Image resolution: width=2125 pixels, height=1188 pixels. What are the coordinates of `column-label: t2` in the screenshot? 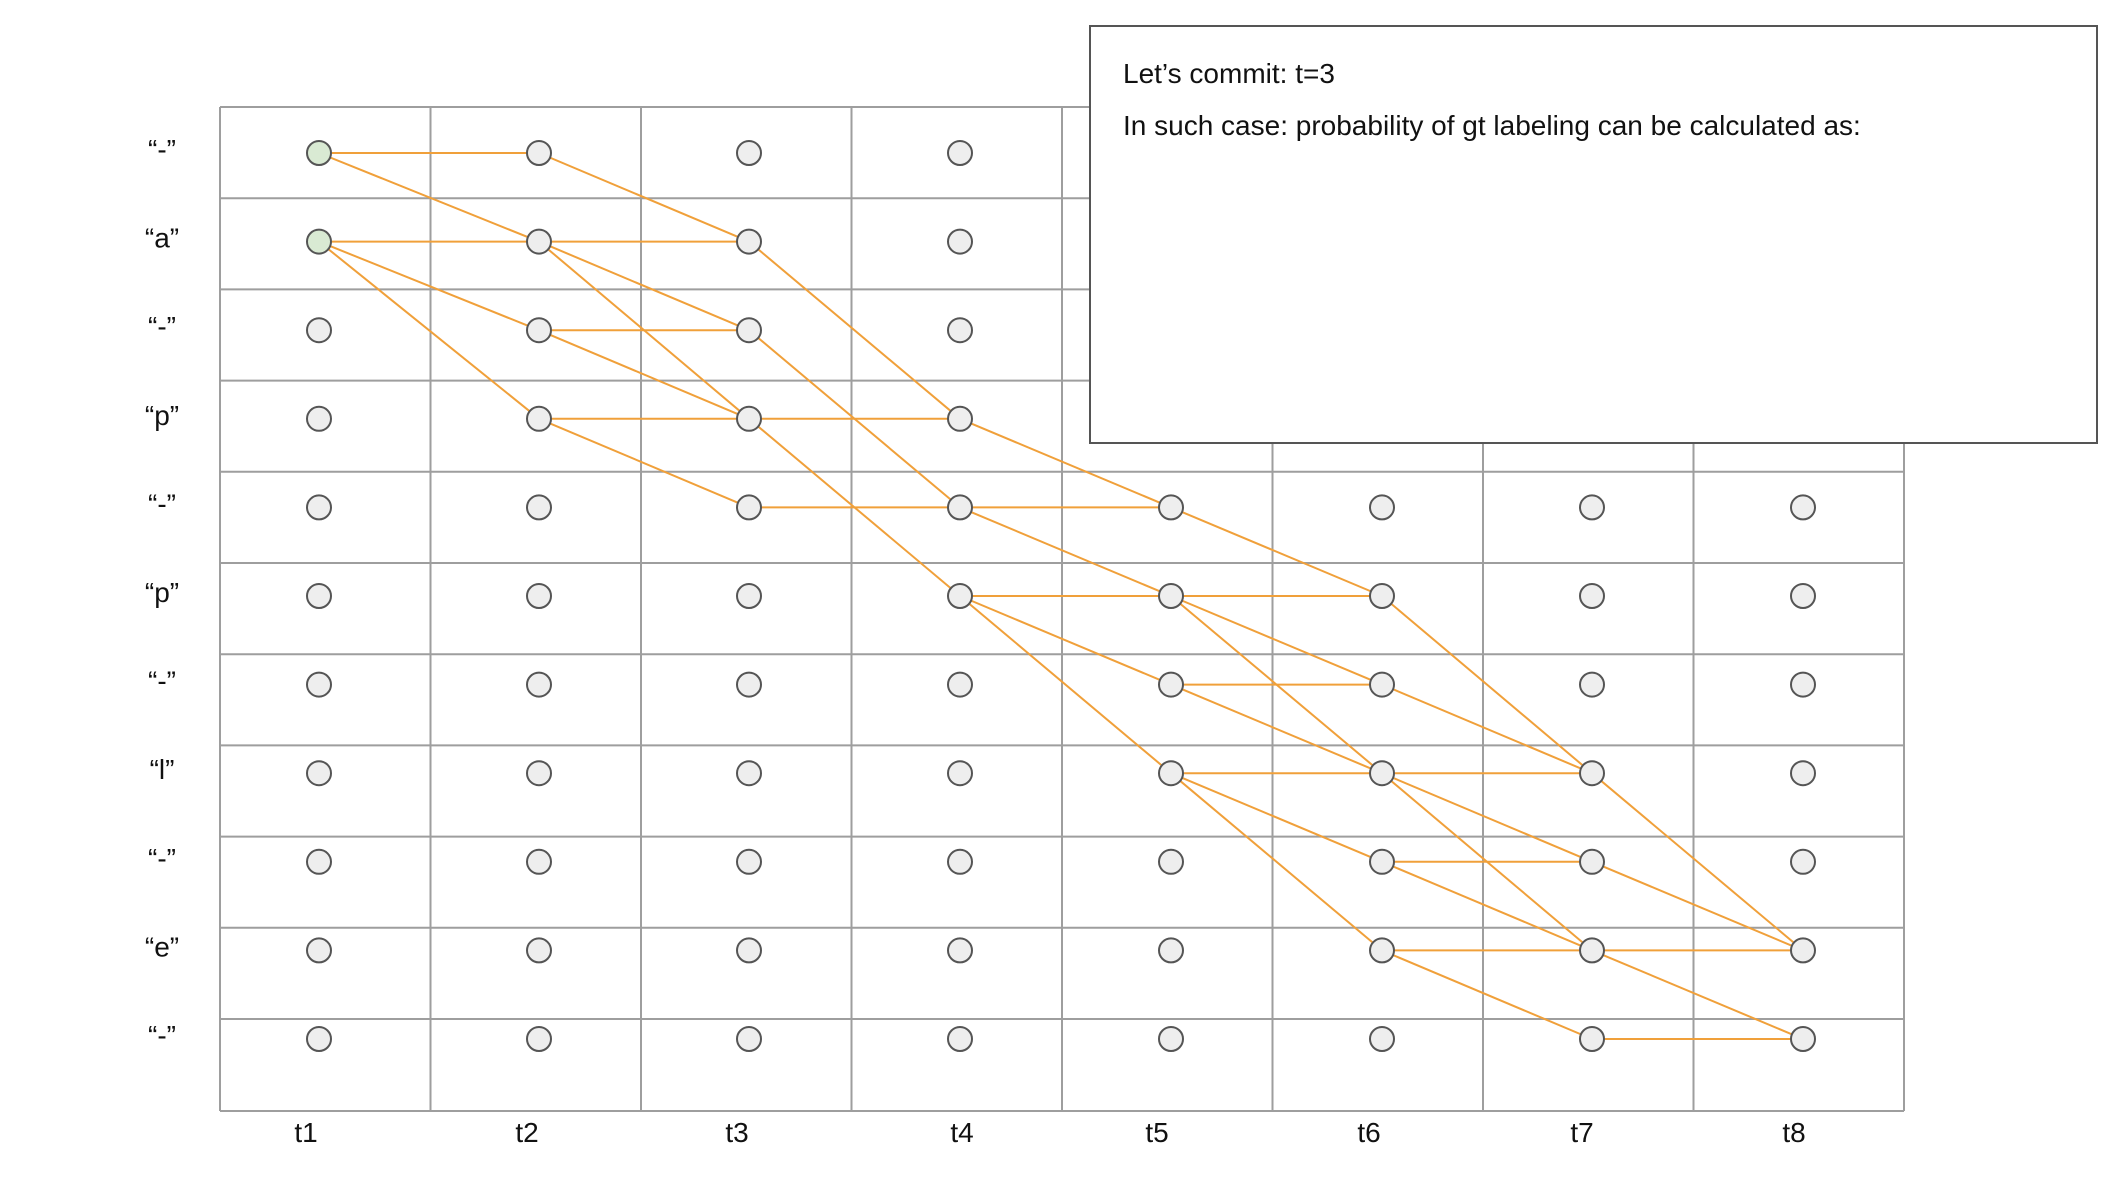 It's located at (526, 1132).